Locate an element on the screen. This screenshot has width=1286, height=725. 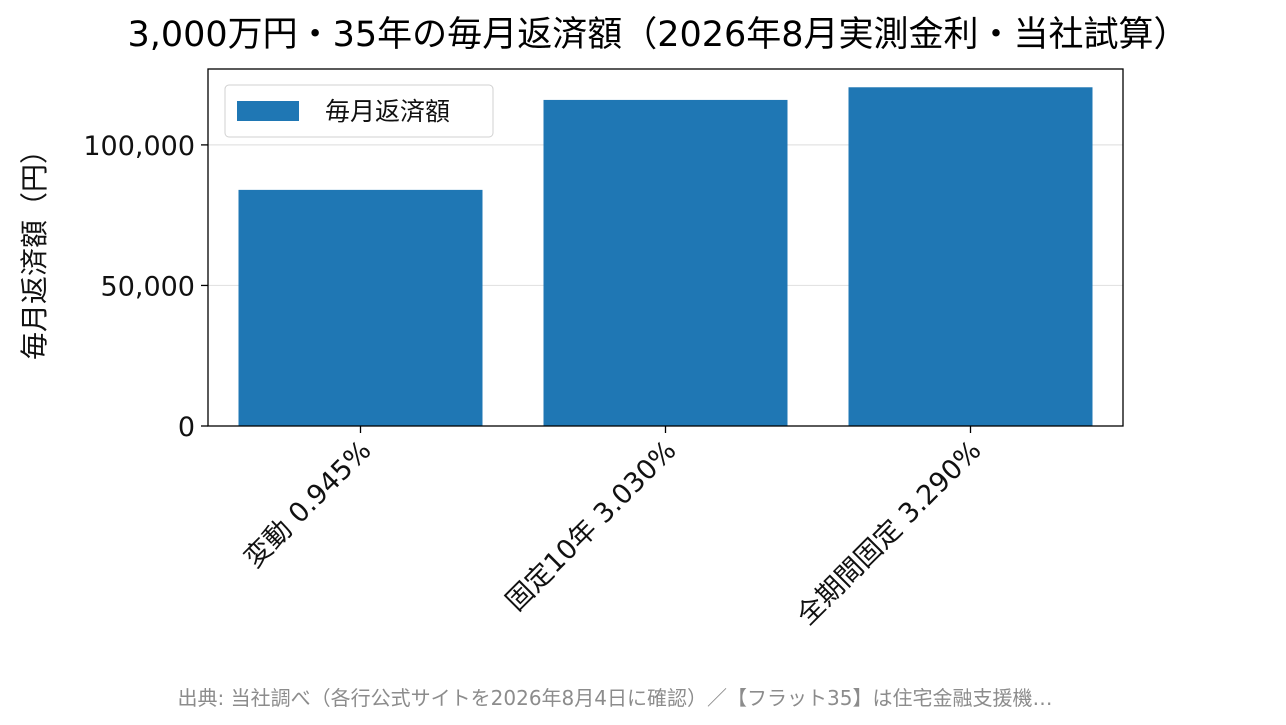
legend-frame is located at coordinates (359, 111).